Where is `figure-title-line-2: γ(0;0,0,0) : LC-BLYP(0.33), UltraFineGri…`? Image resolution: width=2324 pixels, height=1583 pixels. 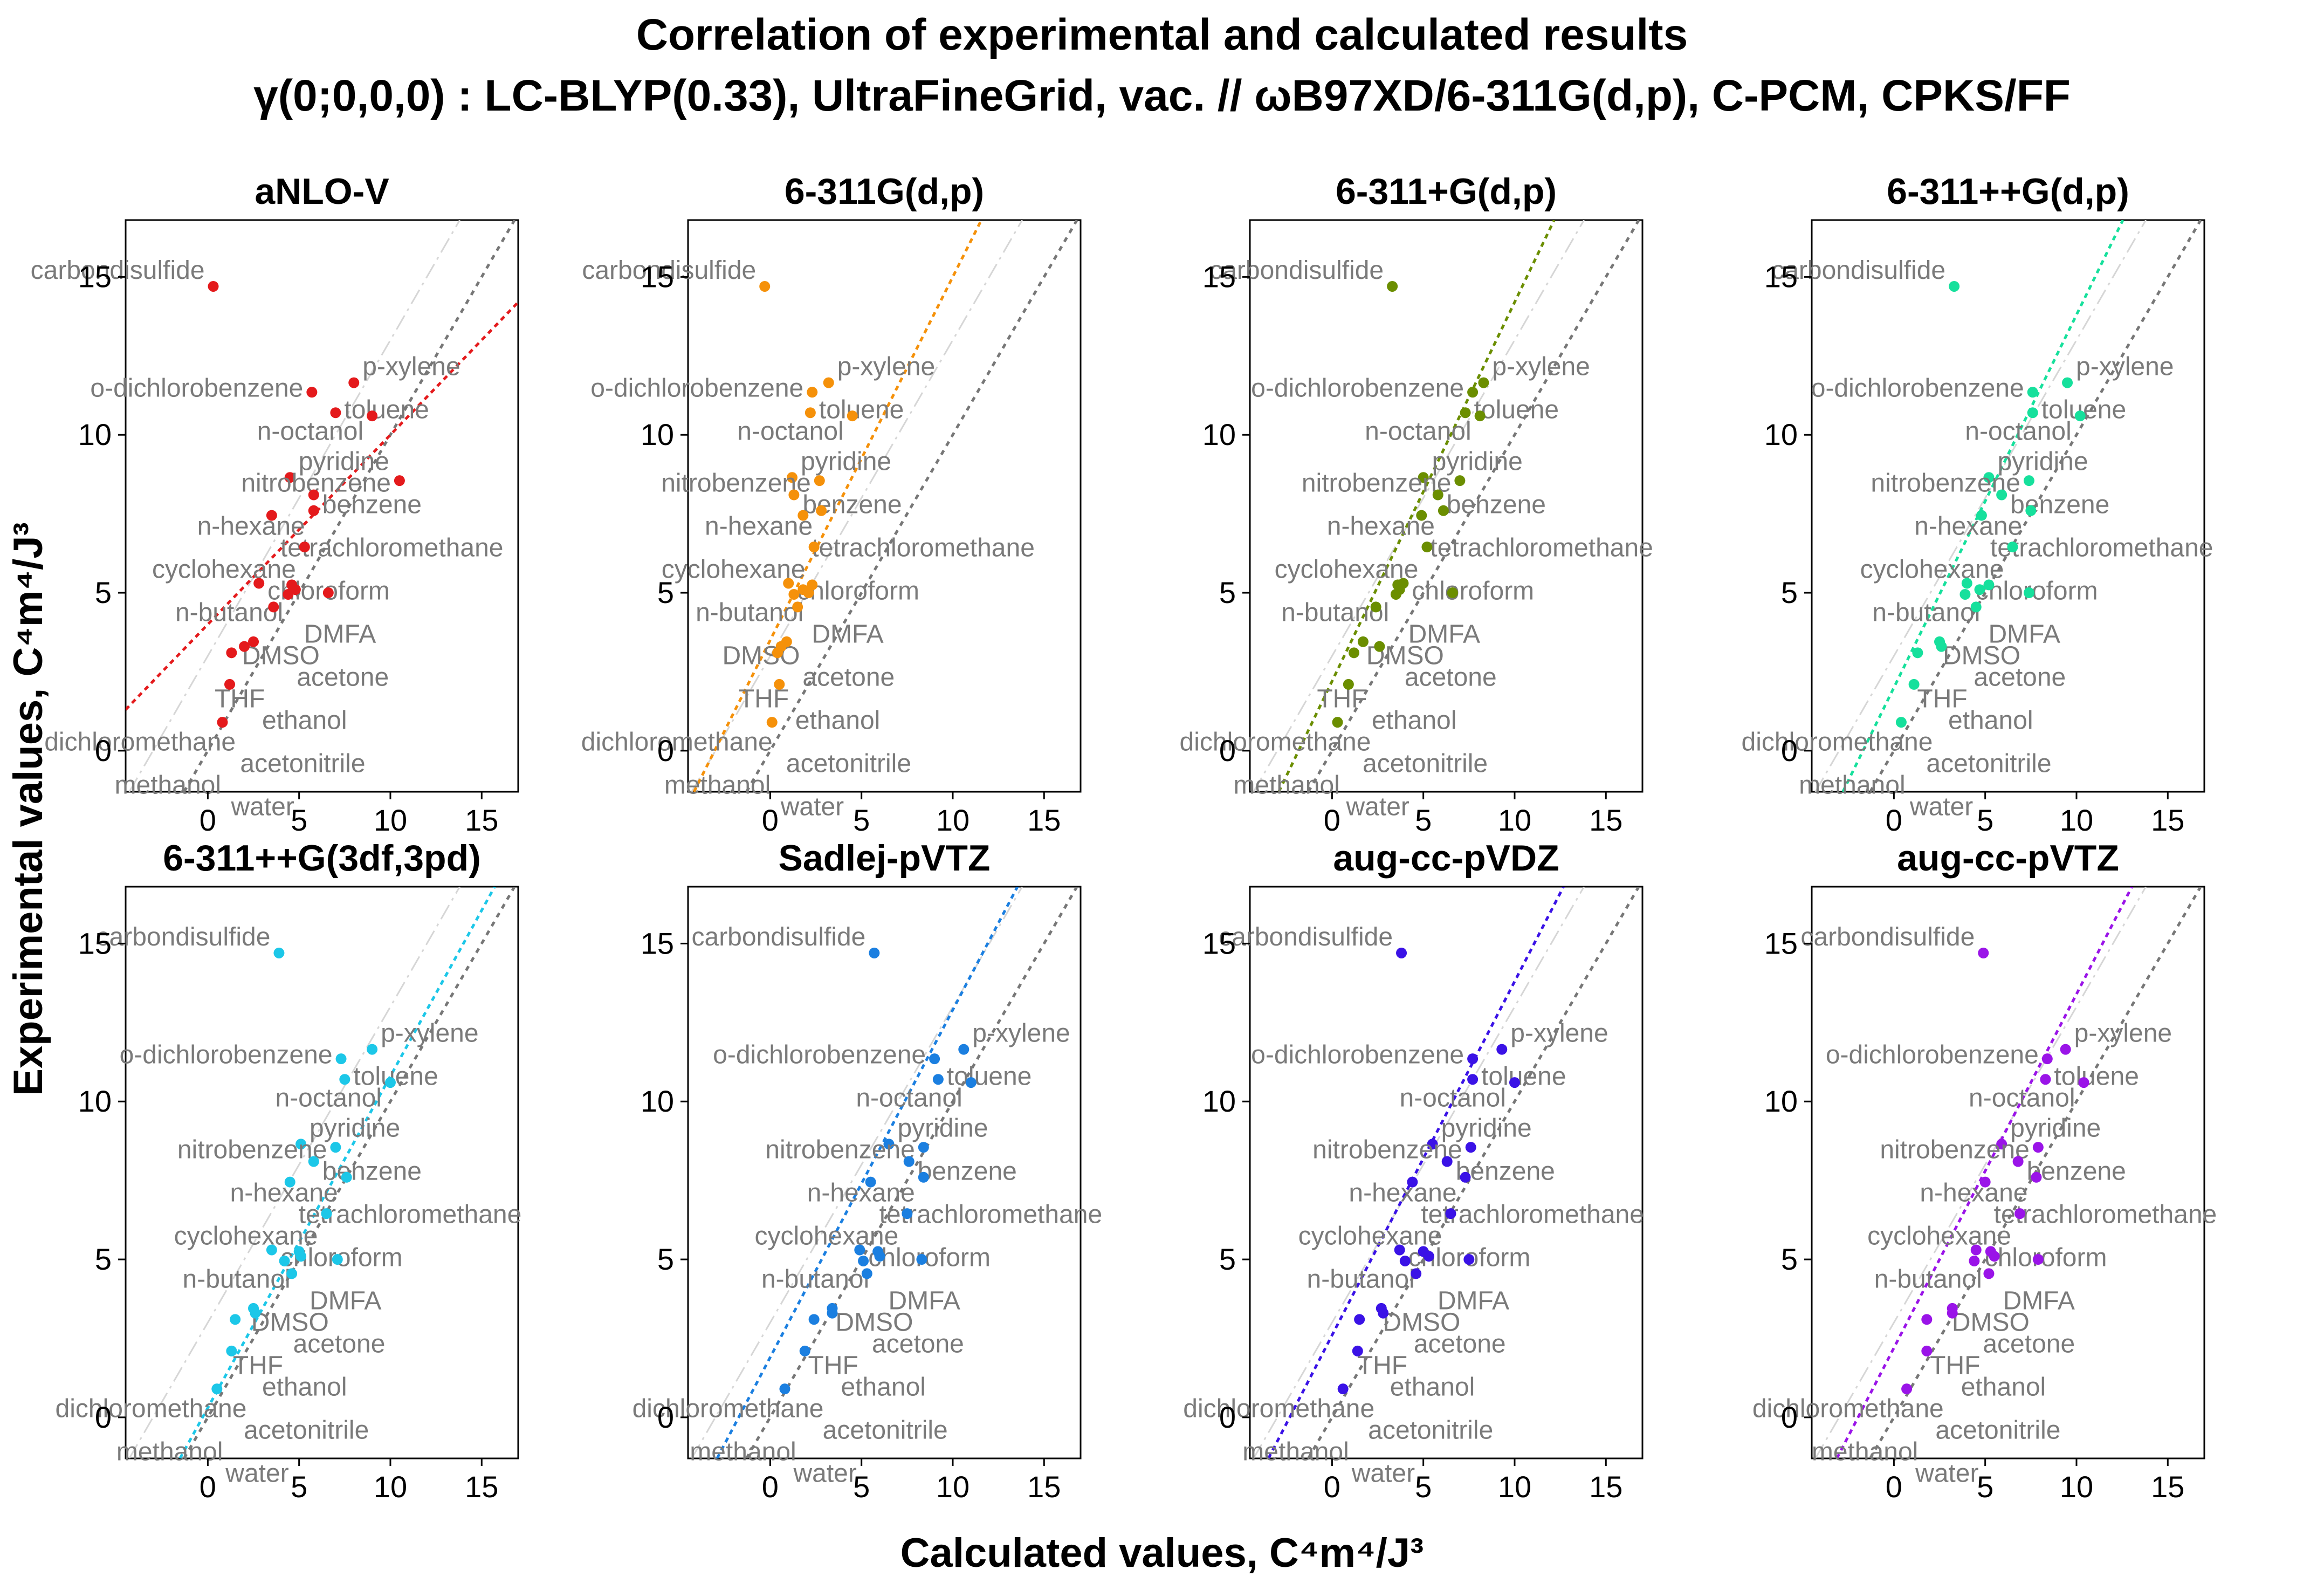 figure-title-line-2: γ(0;0,0,0) : LC-BLYP(0.33), UltraFineGri… is located at coordinates (1162, 95).